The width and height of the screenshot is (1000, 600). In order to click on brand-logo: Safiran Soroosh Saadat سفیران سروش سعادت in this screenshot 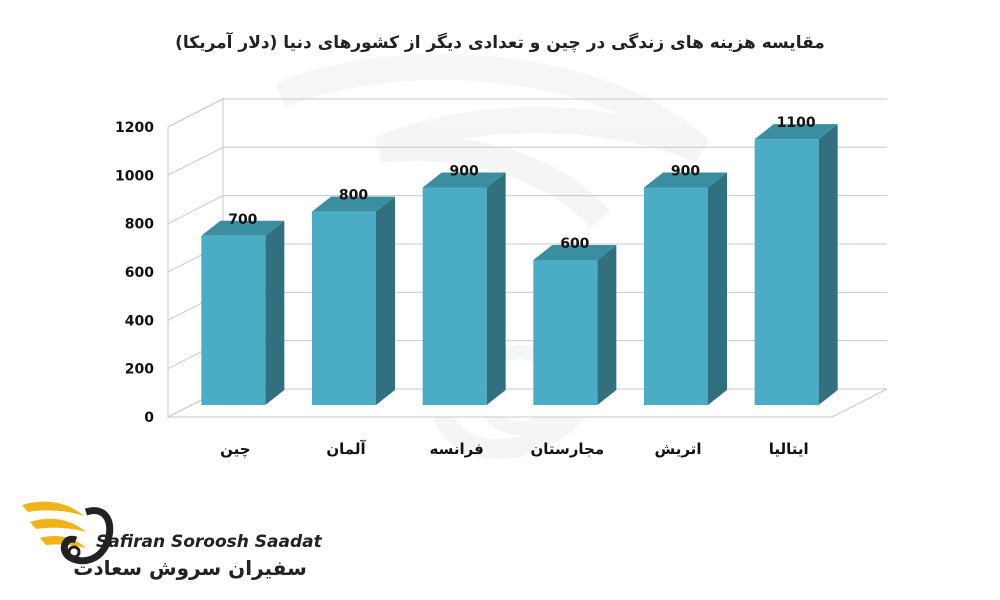, I will do `click(172, 540)`.